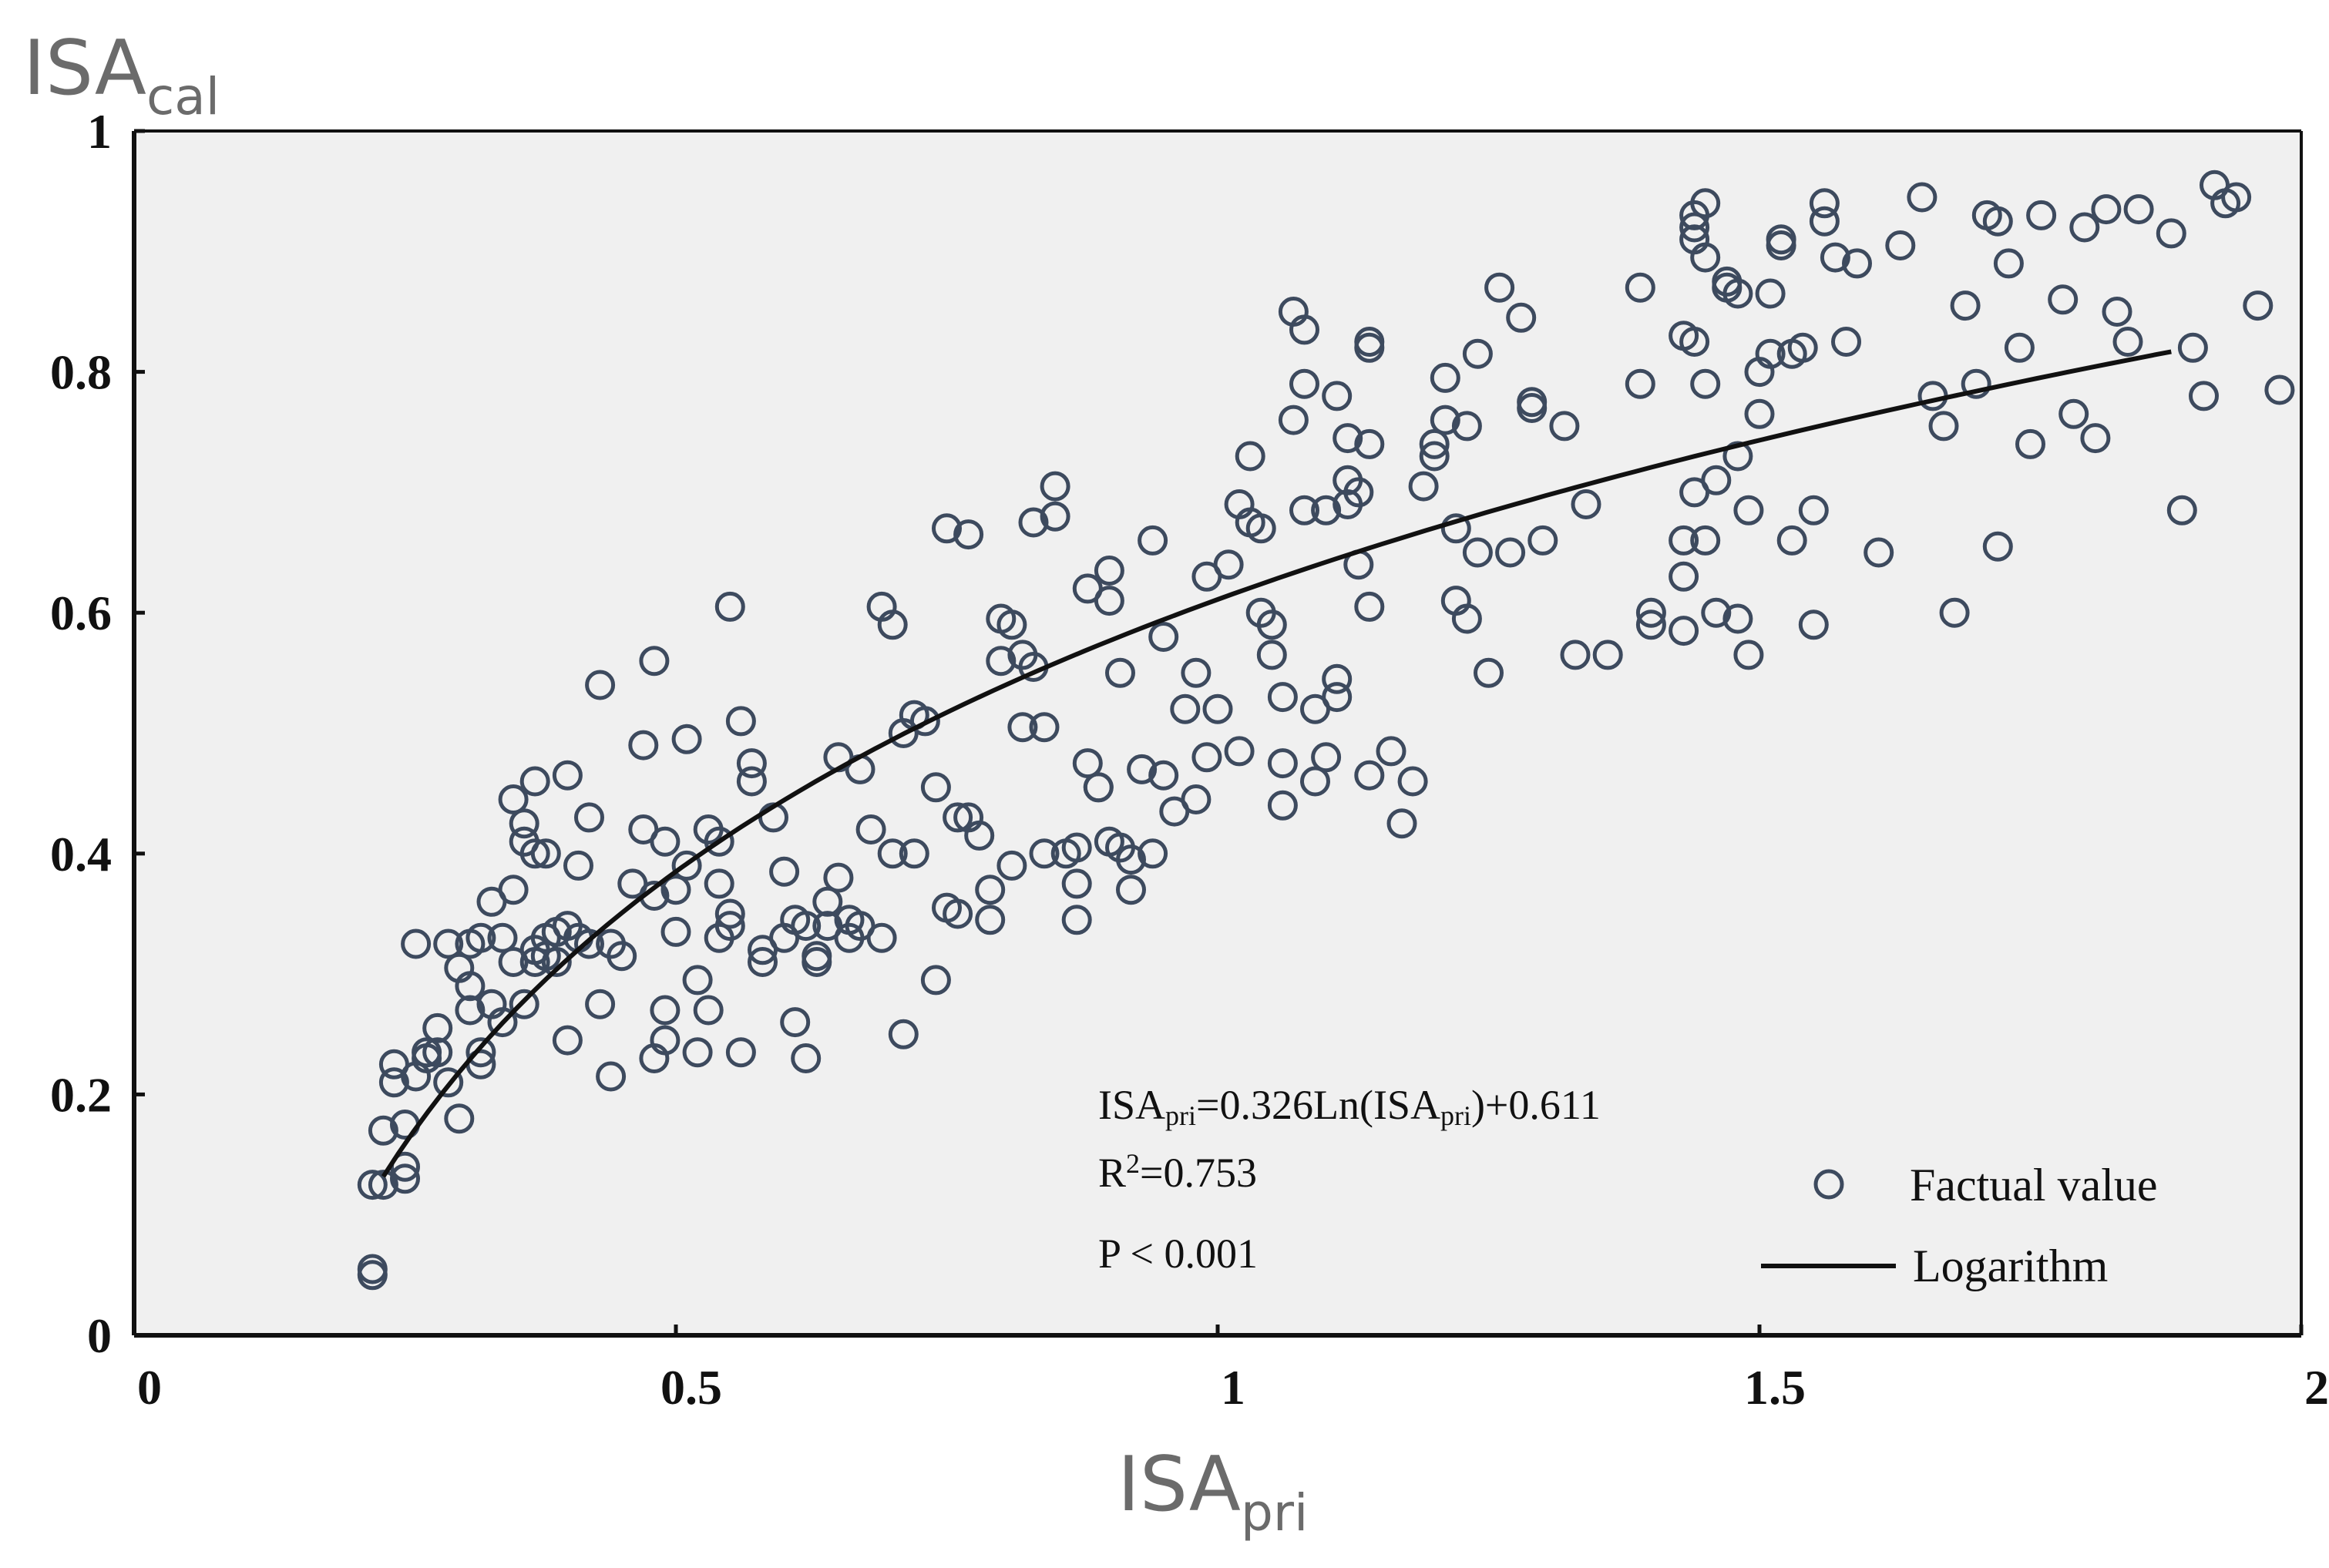  I want to click on legend-label-logarithm: Logarithm, so click(2010, 1266).